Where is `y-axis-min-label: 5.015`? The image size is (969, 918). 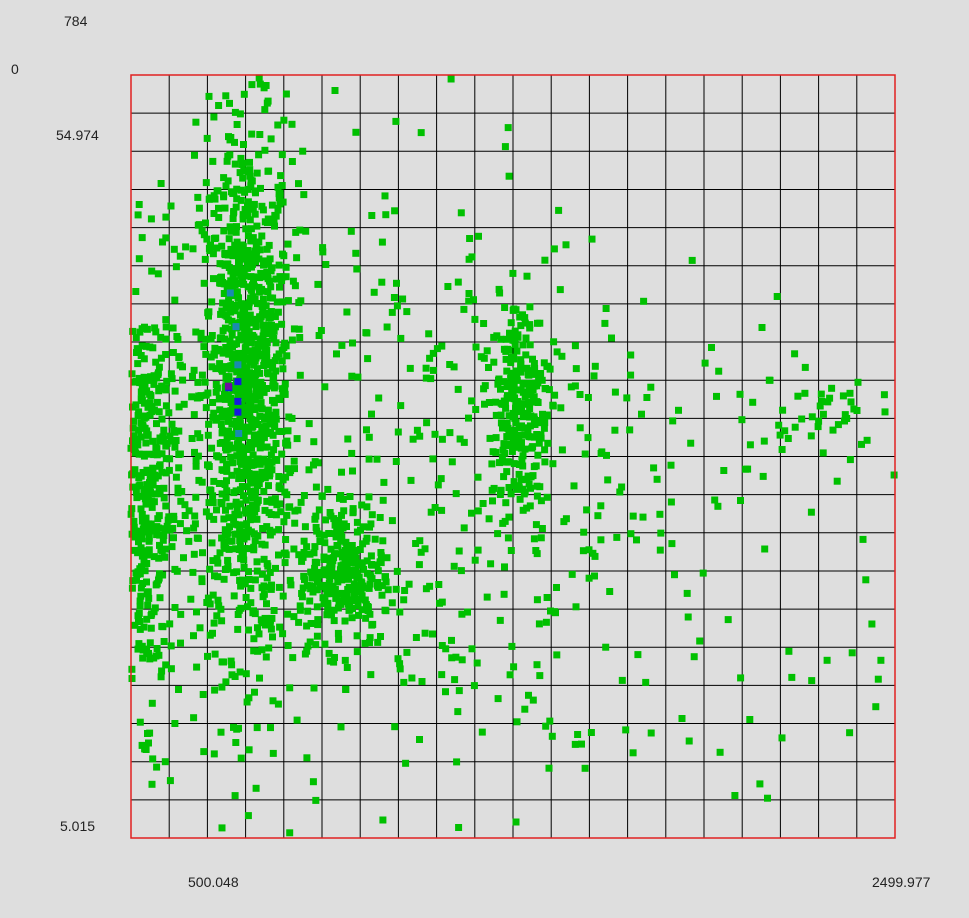 y-axis-min-label: 5.015 is located at coordinates (78, 826).